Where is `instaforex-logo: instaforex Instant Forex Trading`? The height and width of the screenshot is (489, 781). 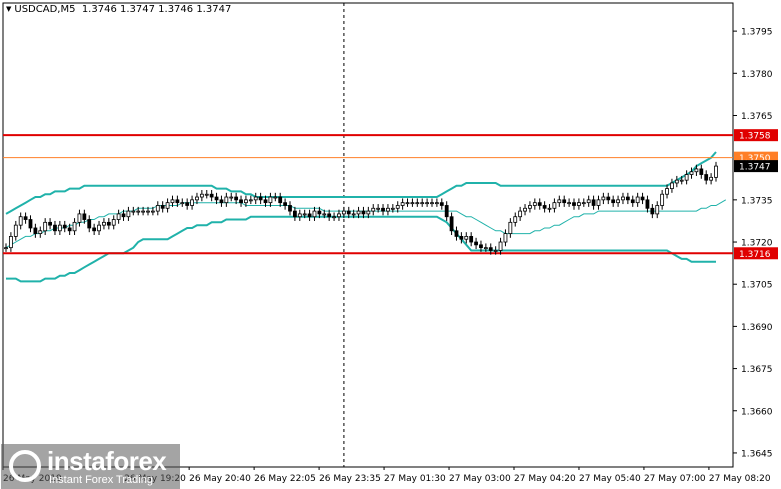 instaforex-logo: instaforex Instant Forex Trading is located at coordinates (90, 466).